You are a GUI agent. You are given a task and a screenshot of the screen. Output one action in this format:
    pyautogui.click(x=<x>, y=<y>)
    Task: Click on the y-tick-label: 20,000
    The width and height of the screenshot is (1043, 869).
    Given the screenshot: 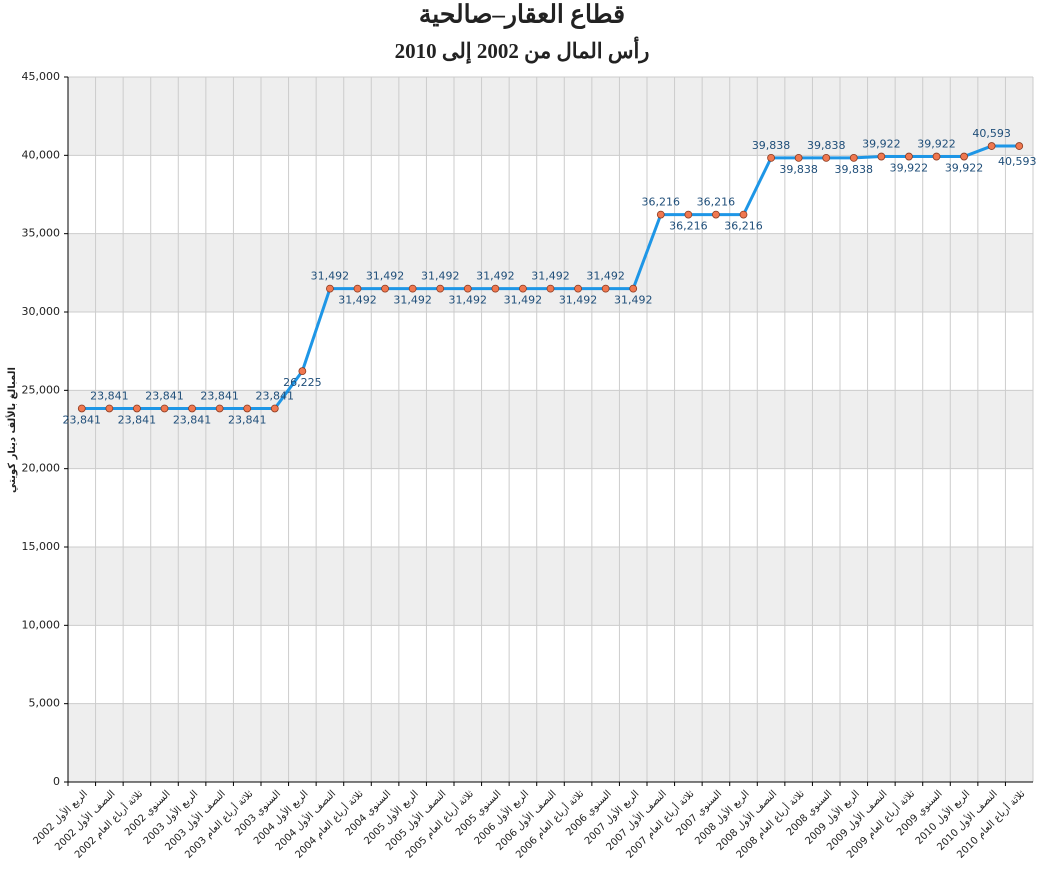 What is the action you would take?
    pyautogui.click(x=41, y=468)
    